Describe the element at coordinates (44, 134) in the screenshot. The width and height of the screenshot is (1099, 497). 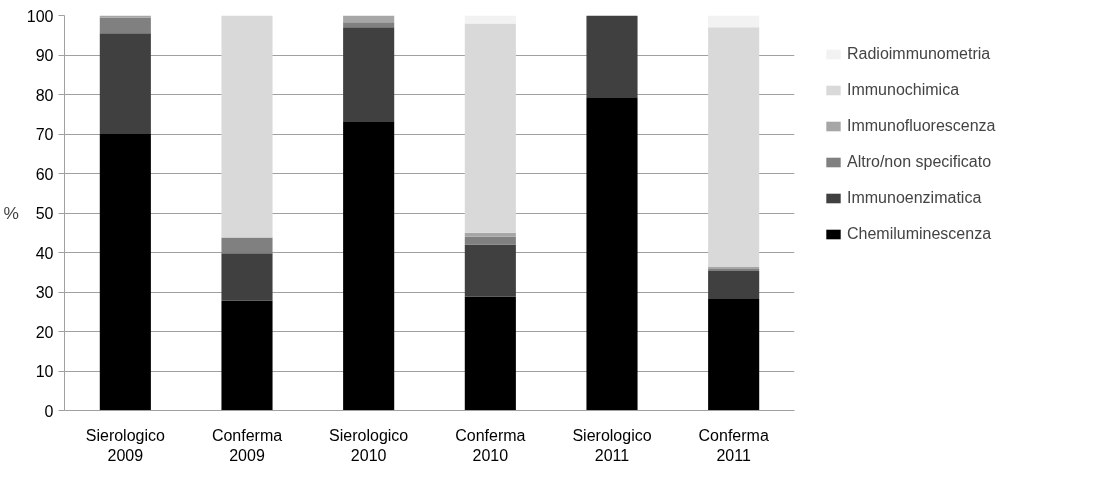
I see `y-tick-label: 70` at that location.